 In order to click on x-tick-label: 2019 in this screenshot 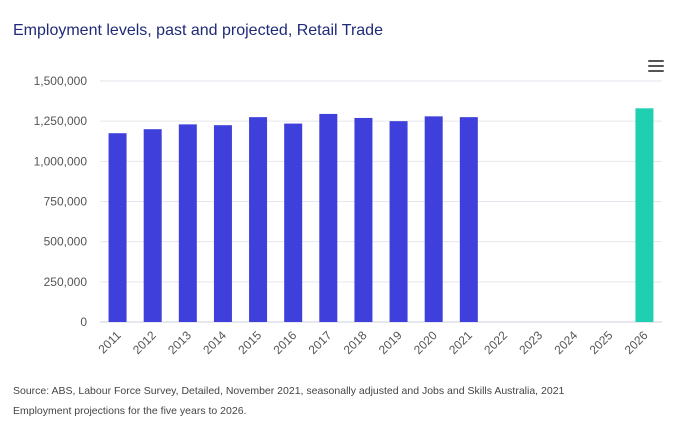, I will do `click(390, 342)`.